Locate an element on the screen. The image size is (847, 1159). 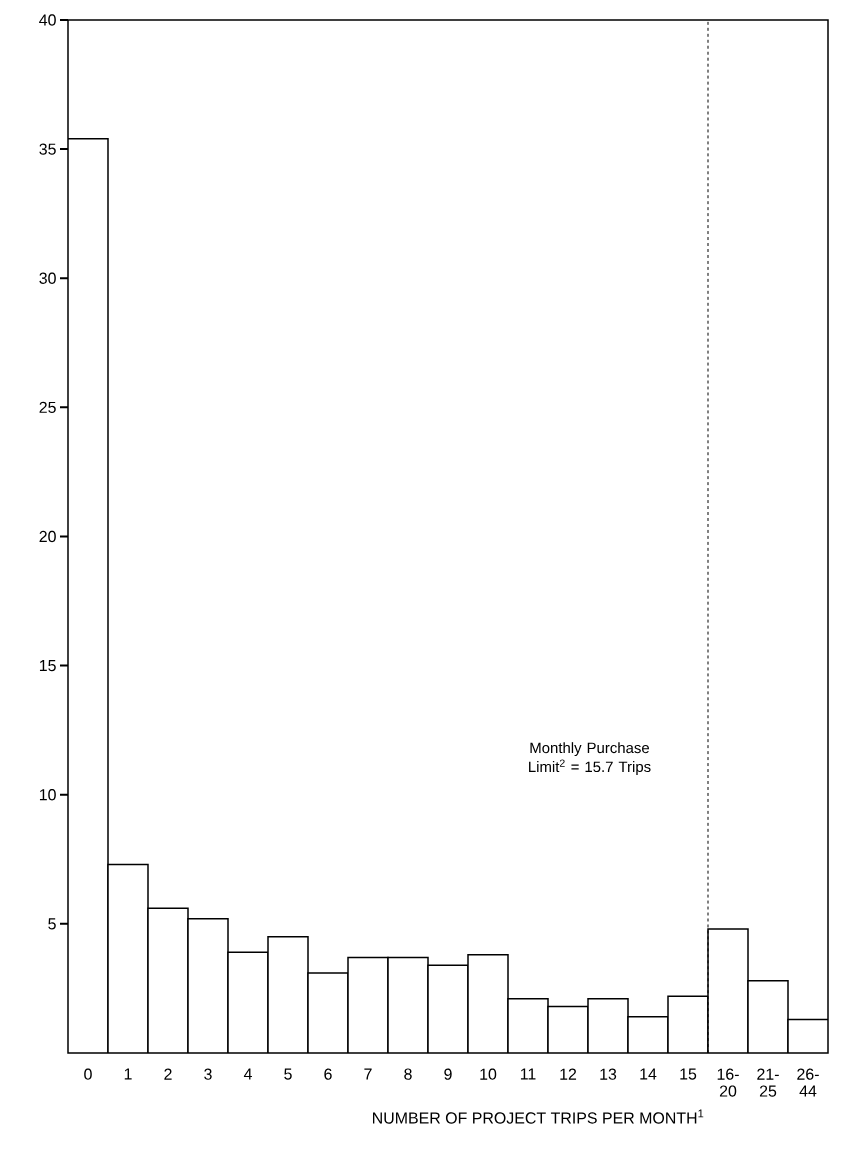
x-tick-label: 11 is located at coordinates (528, 1074).